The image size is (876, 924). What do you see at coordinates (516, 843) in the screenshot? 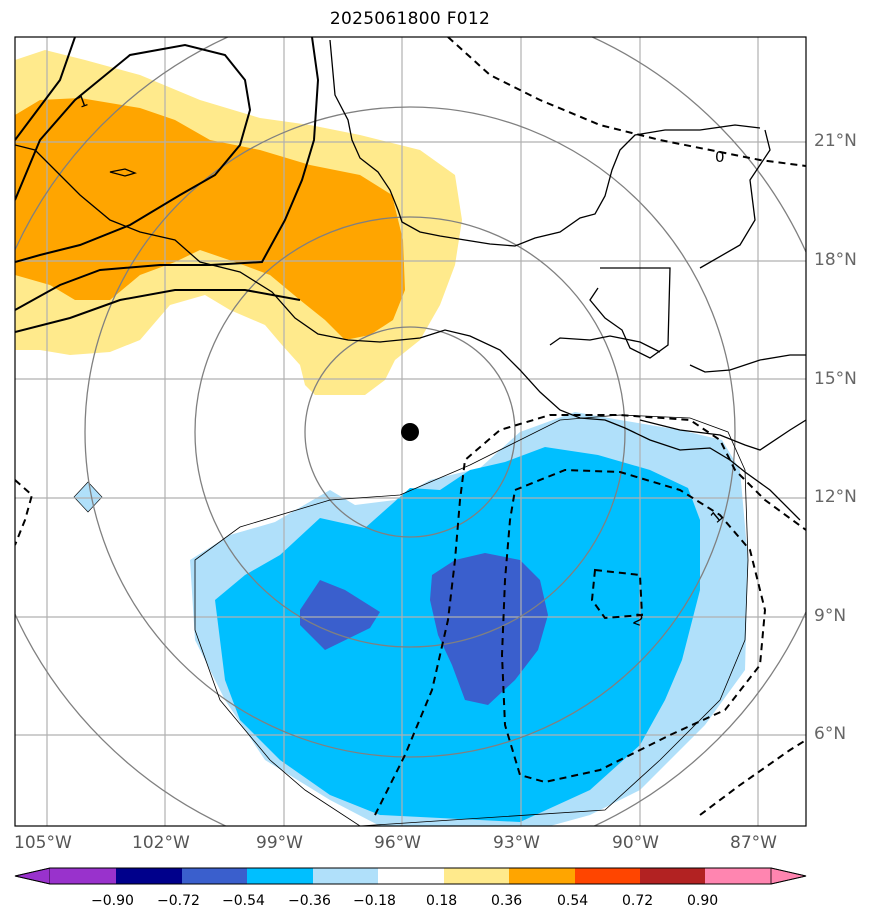
I see `lon-label: 93°W` at bounding box center [516, 843].